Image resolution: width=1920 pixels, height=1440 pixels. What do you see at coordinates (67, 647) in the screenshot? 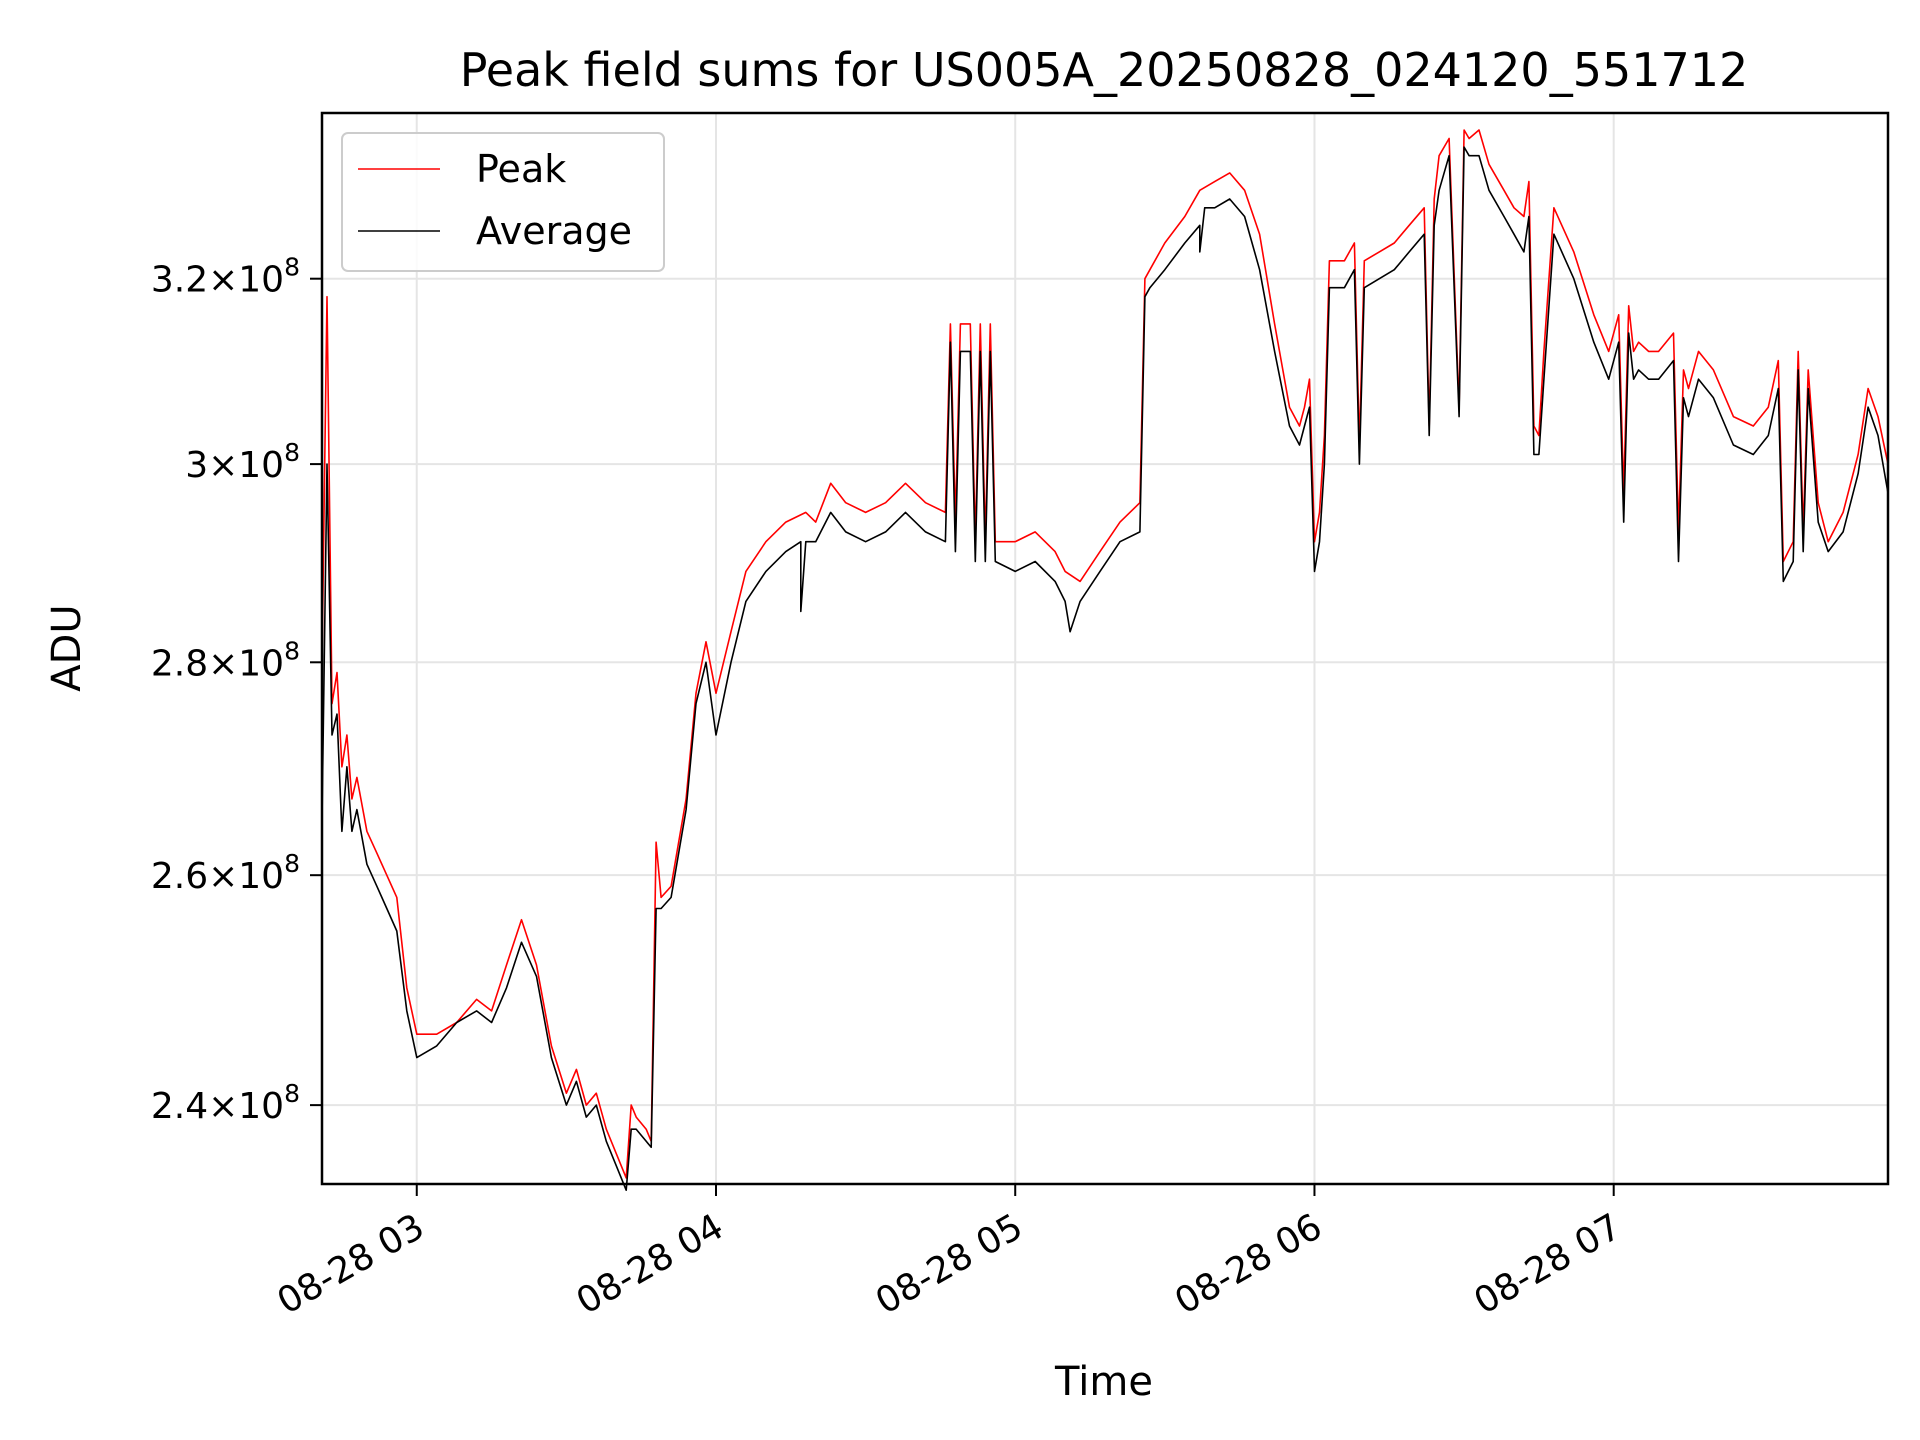
I see `y-axis-label: ADU` at bounding box center [67, 647].